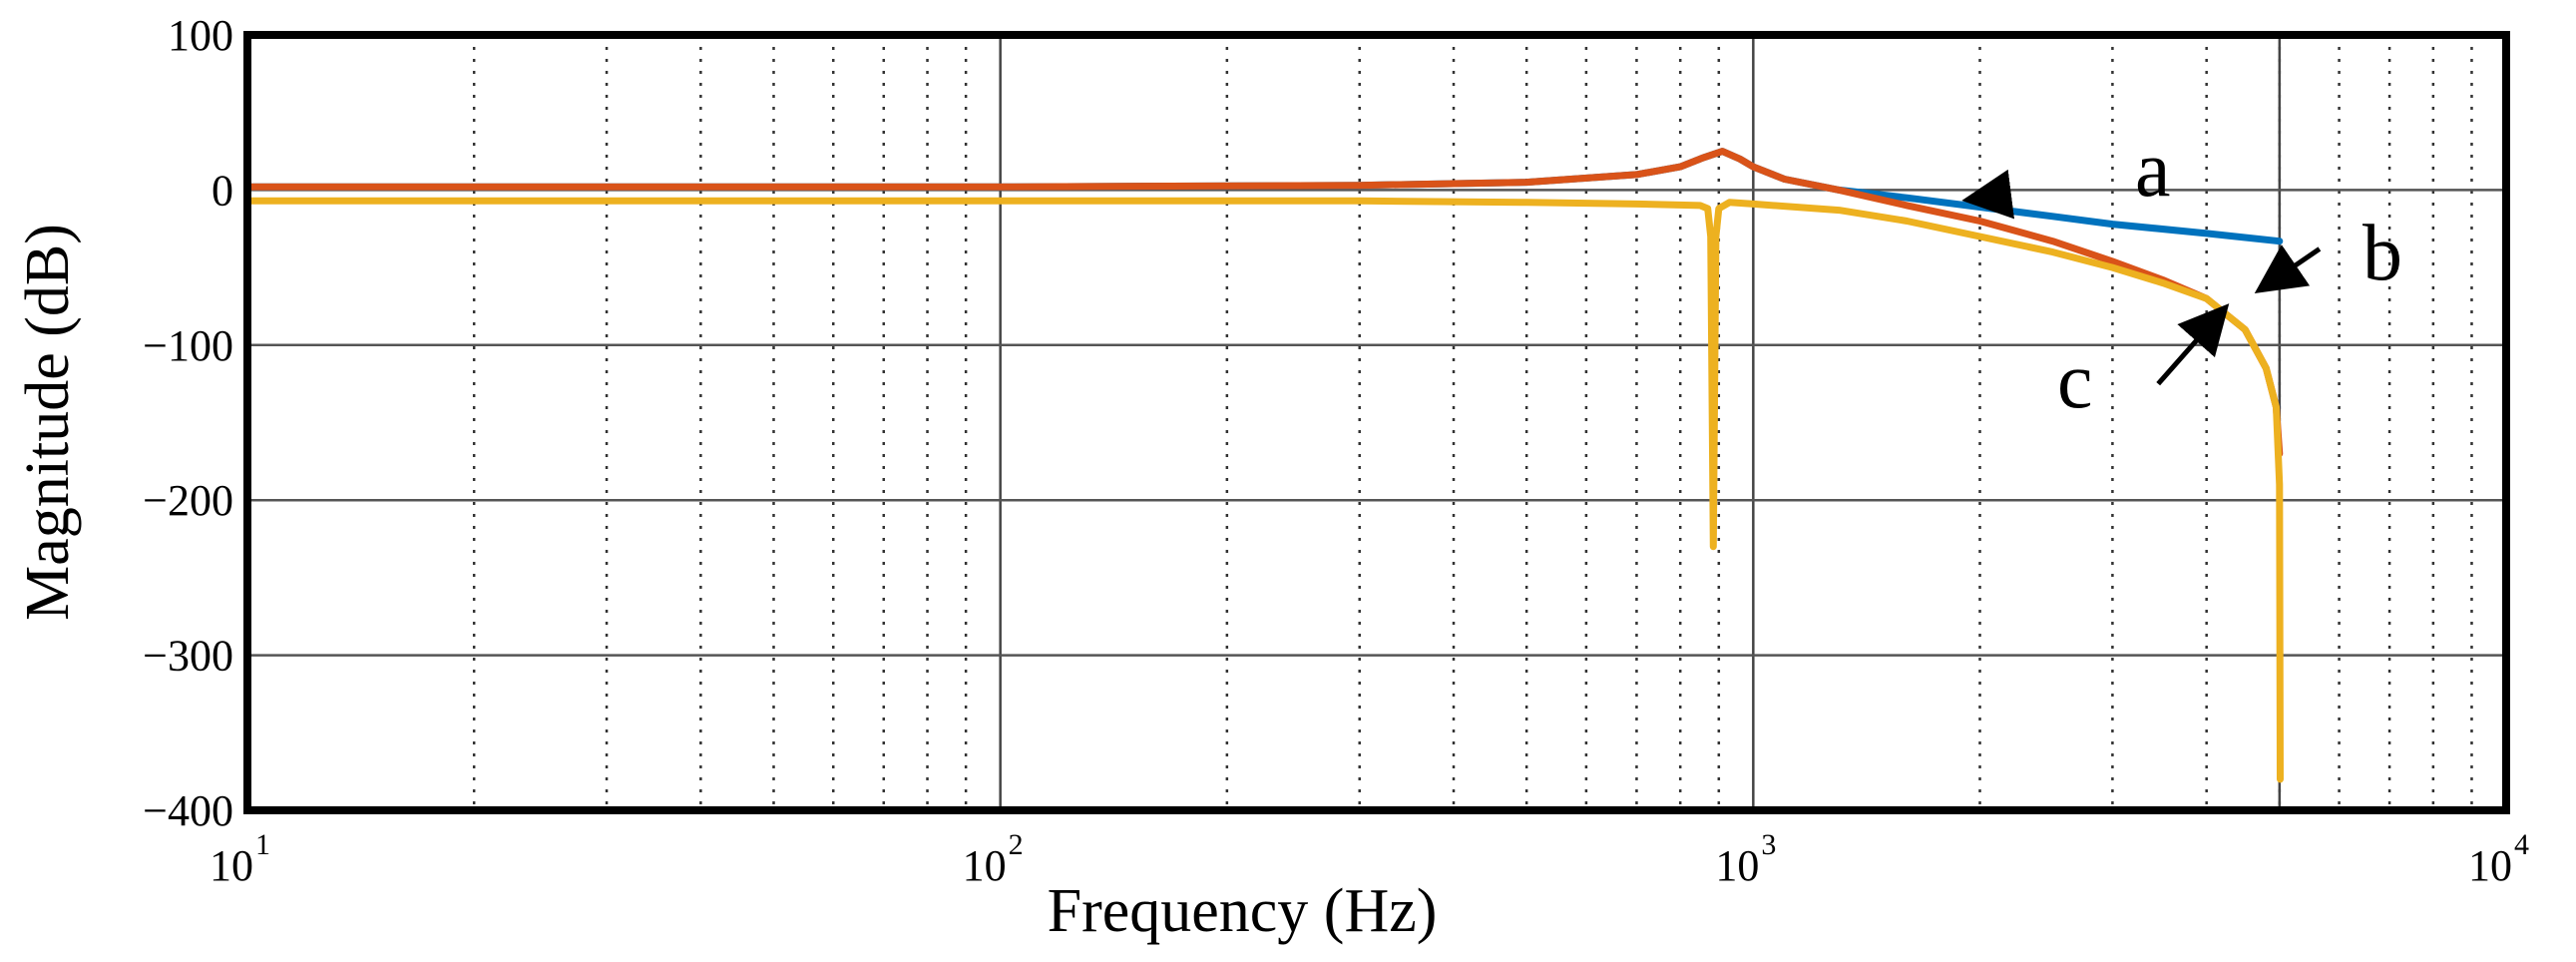  I want to click on annotation-label-a: a, so click(2153, 170).